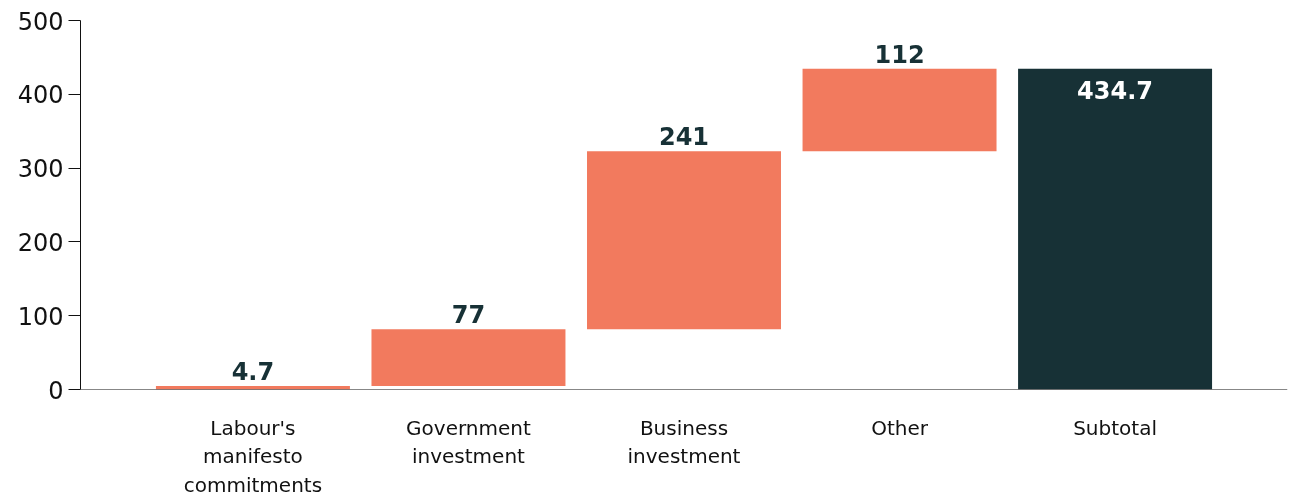  What do you see at coordinates (899, 54) in the screenshot?
I see `data-label: 112` at bounding box center [899, 54].